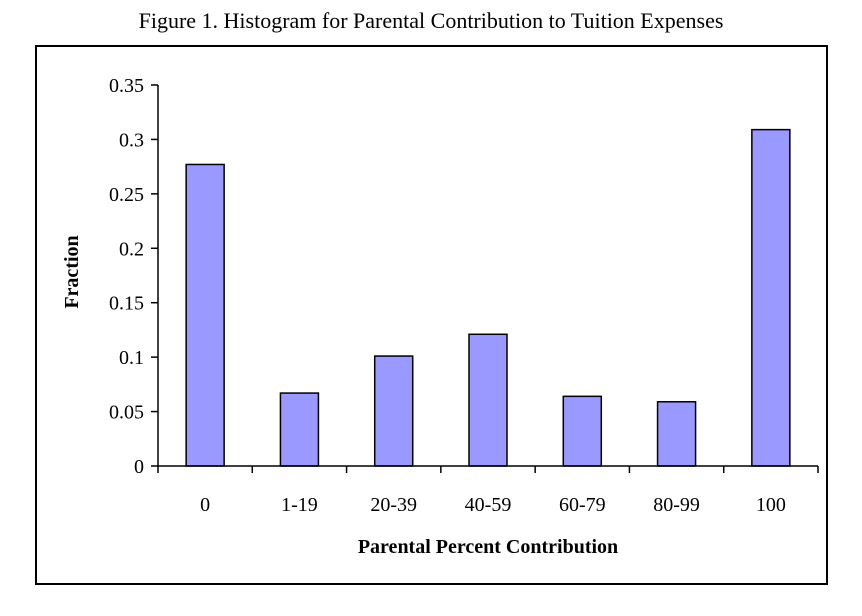 This screenshot has width=862, height=616. Describe the element at coordinates (131, 358) in the screenshot. I see `y-tick-label: 0.1` at that location.